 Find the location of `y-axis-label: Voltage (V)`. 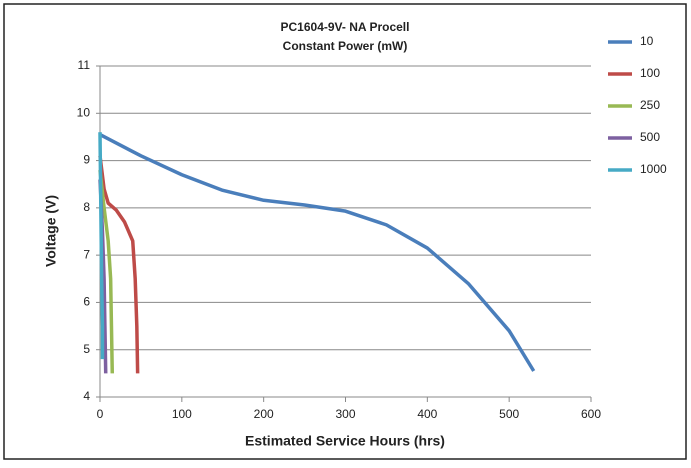

y-axis-label: Voltage (V) is located at coordinates (51, 231).